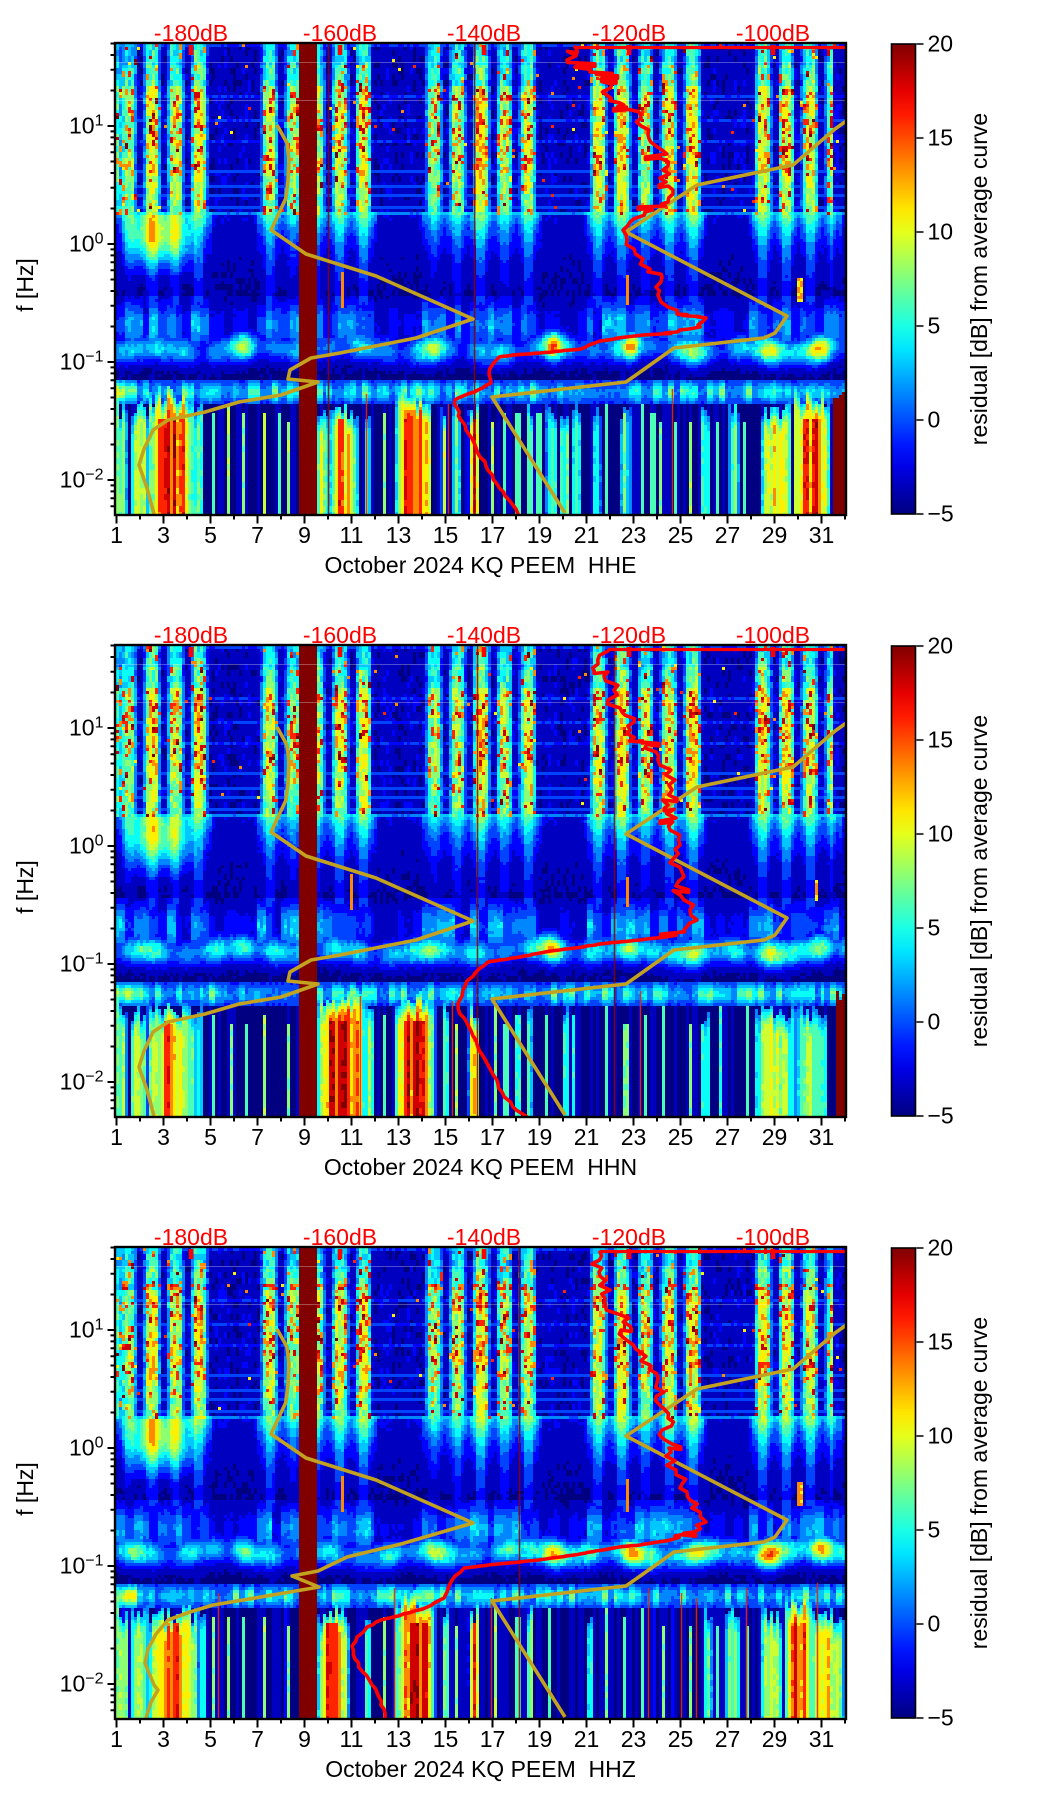 The width and height of the screenshot is (1052, 1811). What do you see at coordinates (481, 565) in the screenshot?
I see `svg-text: October 2024 KQ PEEM HHE` at bounding box center [481, 565].